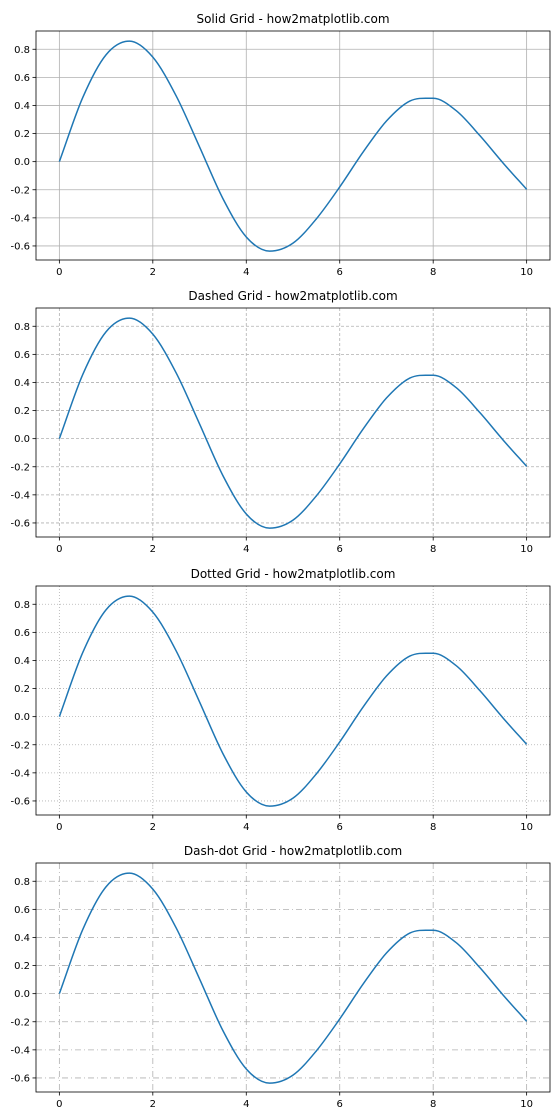 The width and height of the screenshot is (560, 1120). What do you see at coordinates (292, 19) in the screenshot?
I see `chart-title: Solid Grid - how2matplotlib.com` at bounding box center [292, 19].